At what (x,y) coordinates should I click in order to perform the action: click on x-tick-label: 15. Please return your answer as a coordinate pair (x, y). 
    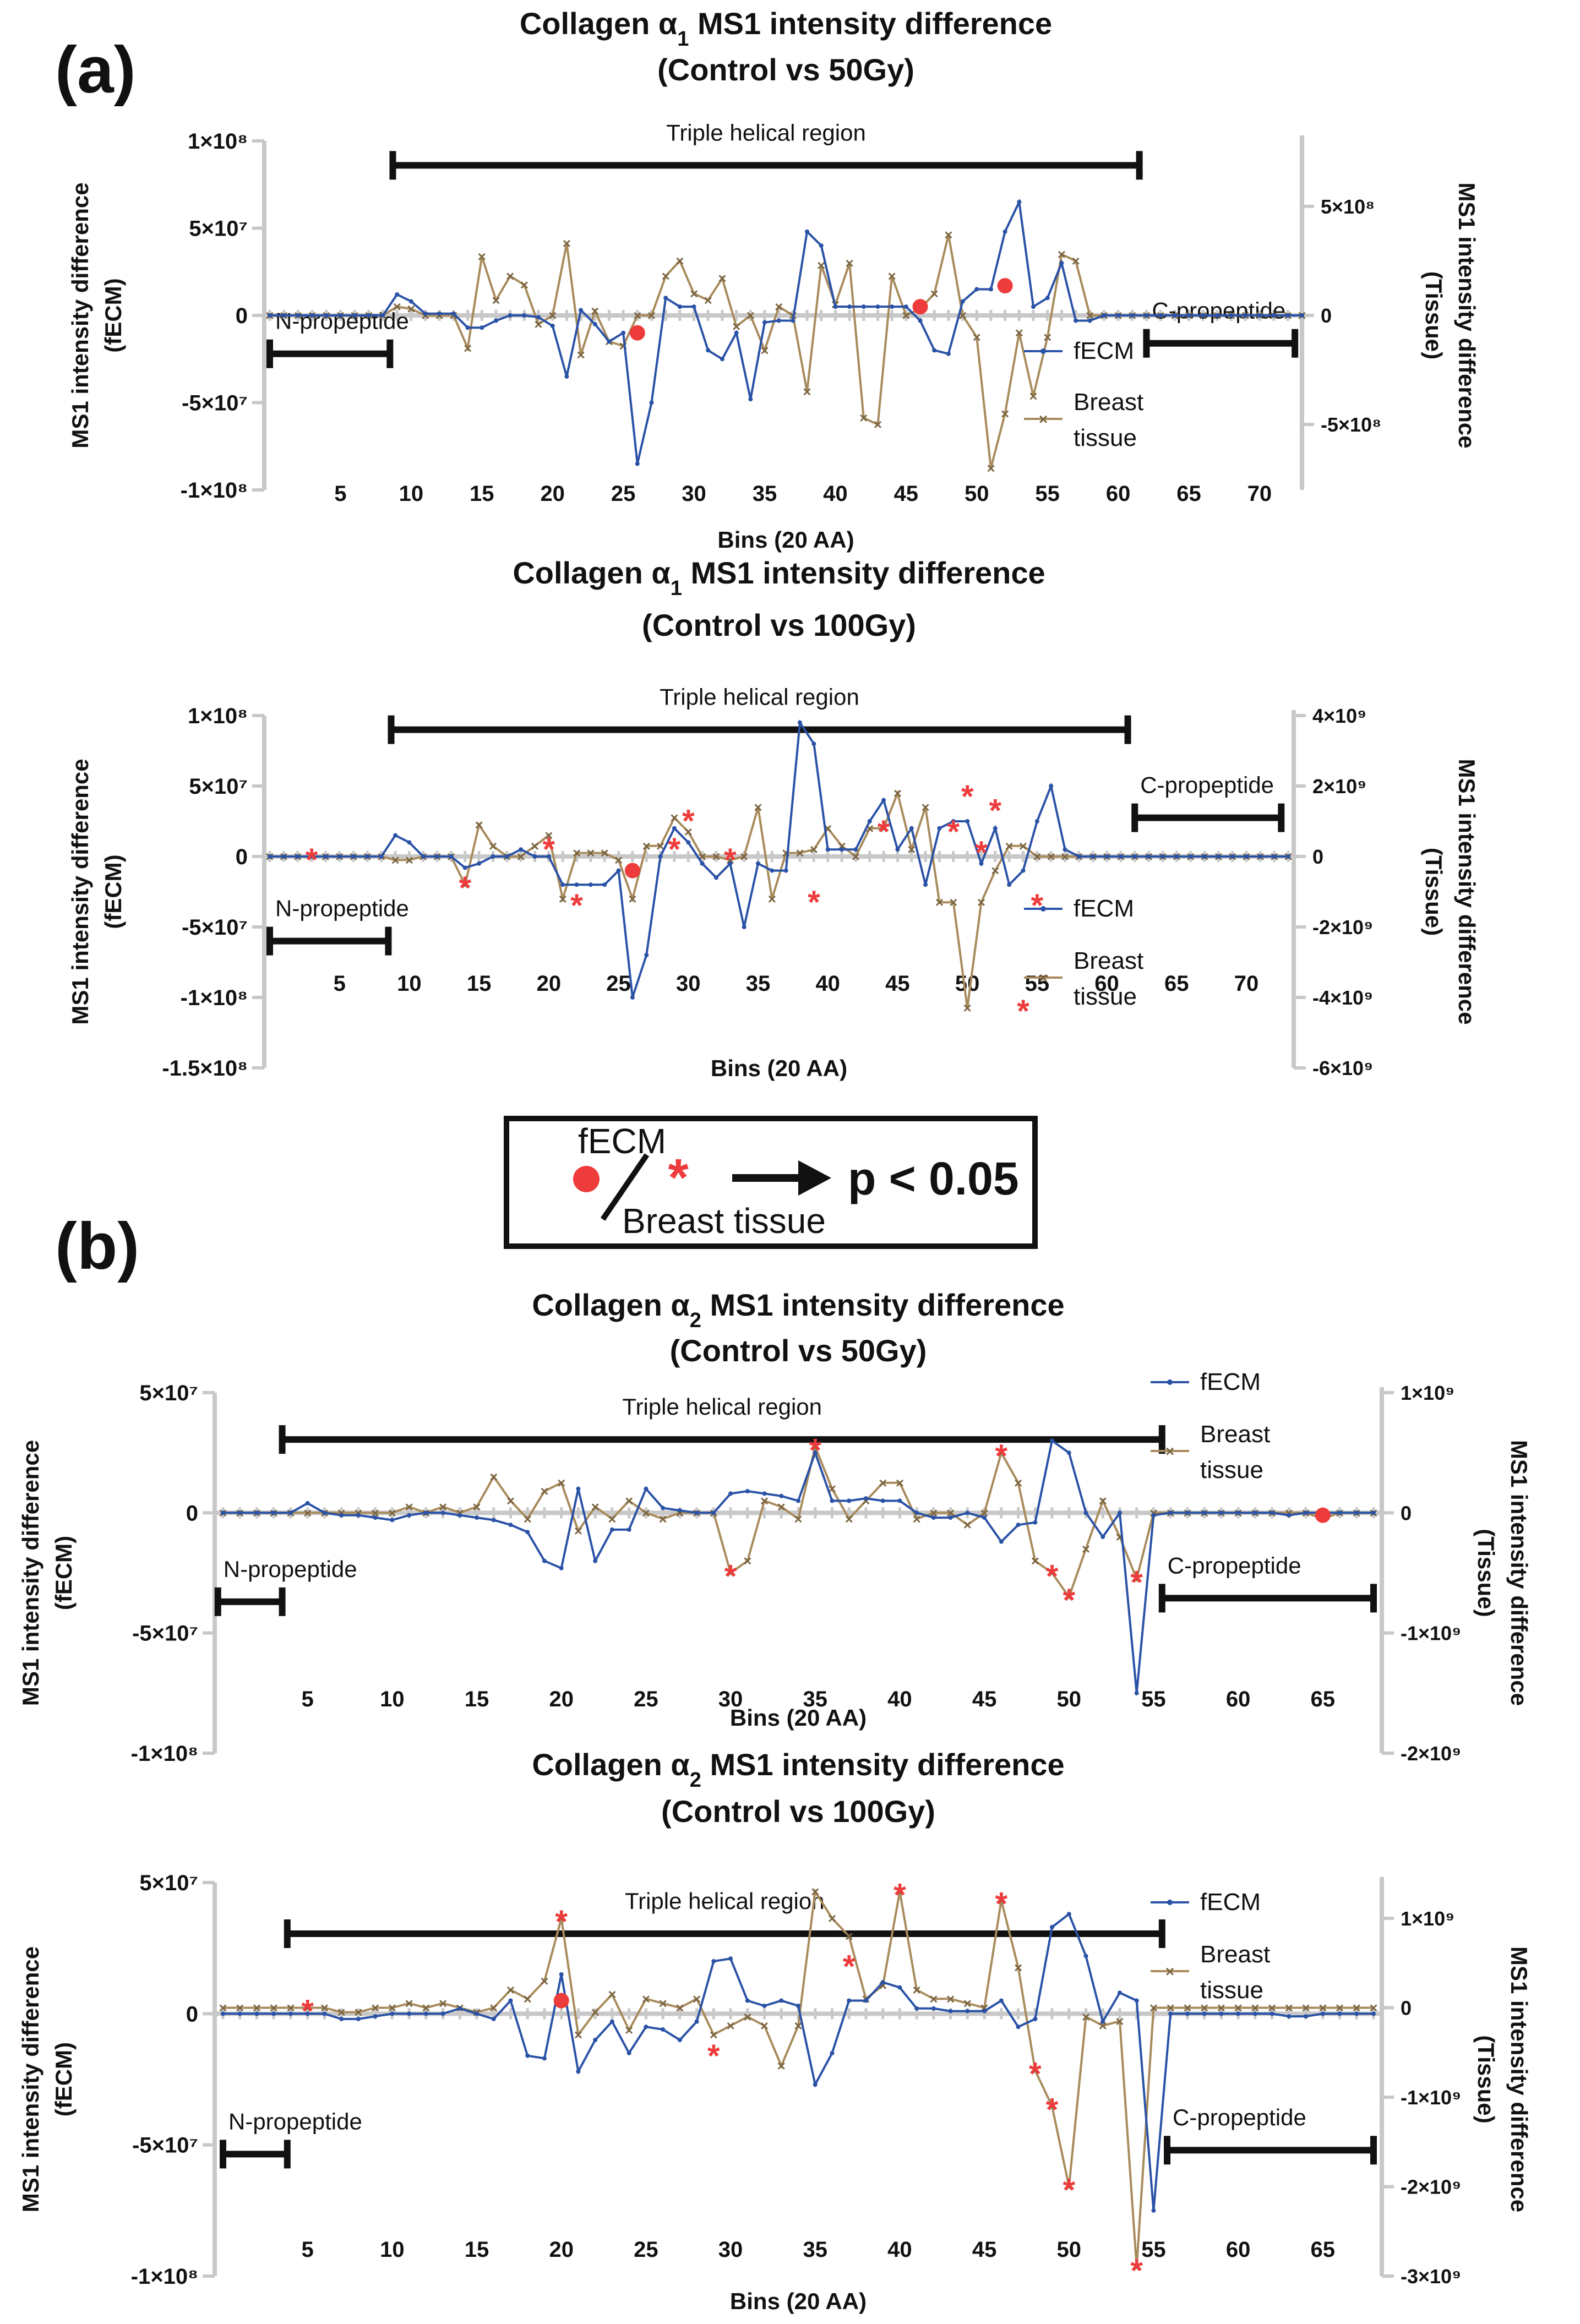
    Looking at the image, I should click on (479, 984).